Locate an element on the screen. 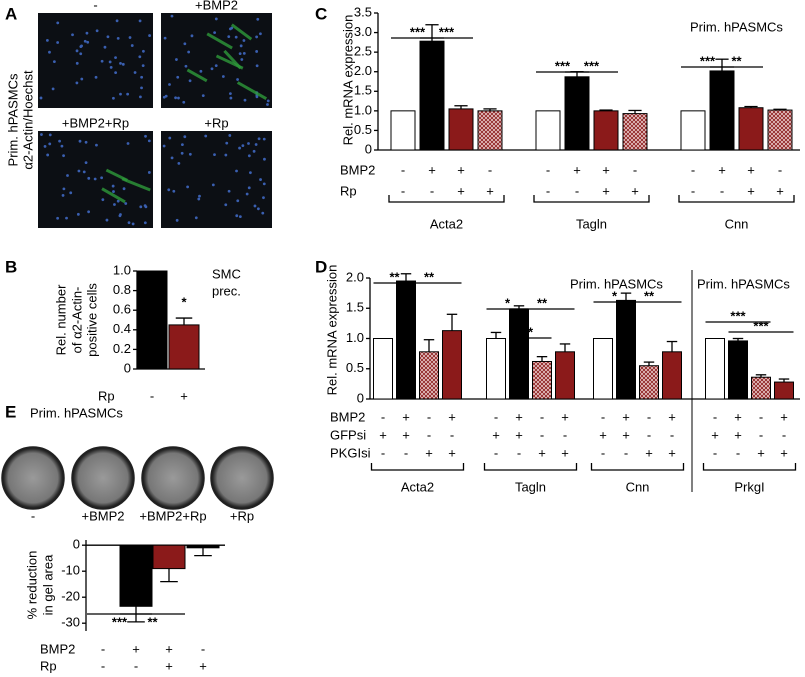 The height and width of the screenshot is (677, 805). y-tick-label: 0.4 is located at coordinates (122, 328).